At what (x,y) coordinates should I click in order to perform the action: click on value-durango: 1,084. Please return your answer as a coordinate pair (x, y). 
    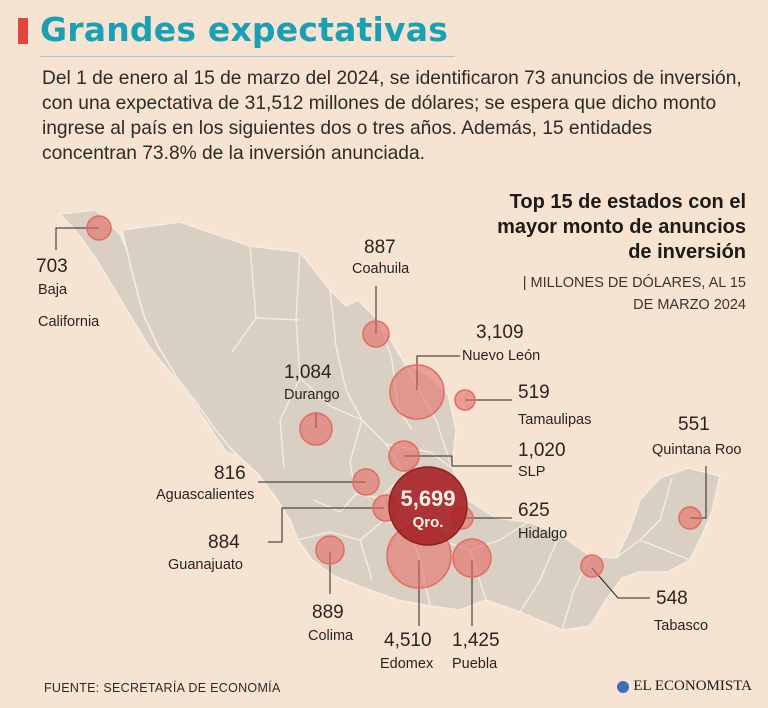
    Looking at the image, I should click on (308, 372).